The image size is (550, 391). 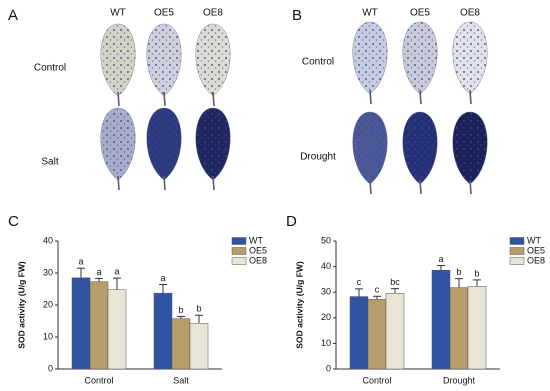 I want to click on y-tick-label: 50, so click(x=326, y=240).